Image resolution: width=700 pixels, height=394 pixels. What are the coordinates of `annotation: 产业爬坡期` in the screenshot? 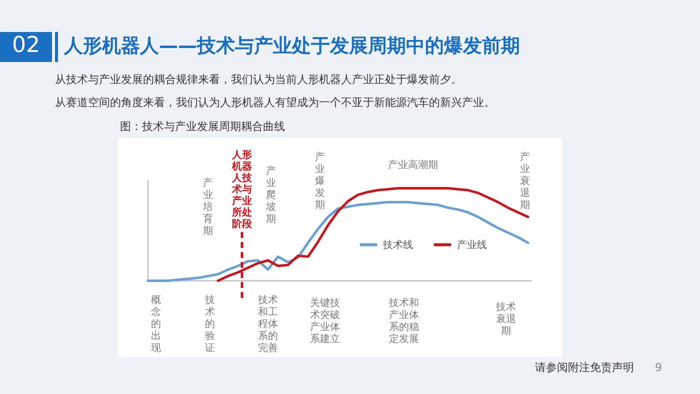 It's located at (270, 195).